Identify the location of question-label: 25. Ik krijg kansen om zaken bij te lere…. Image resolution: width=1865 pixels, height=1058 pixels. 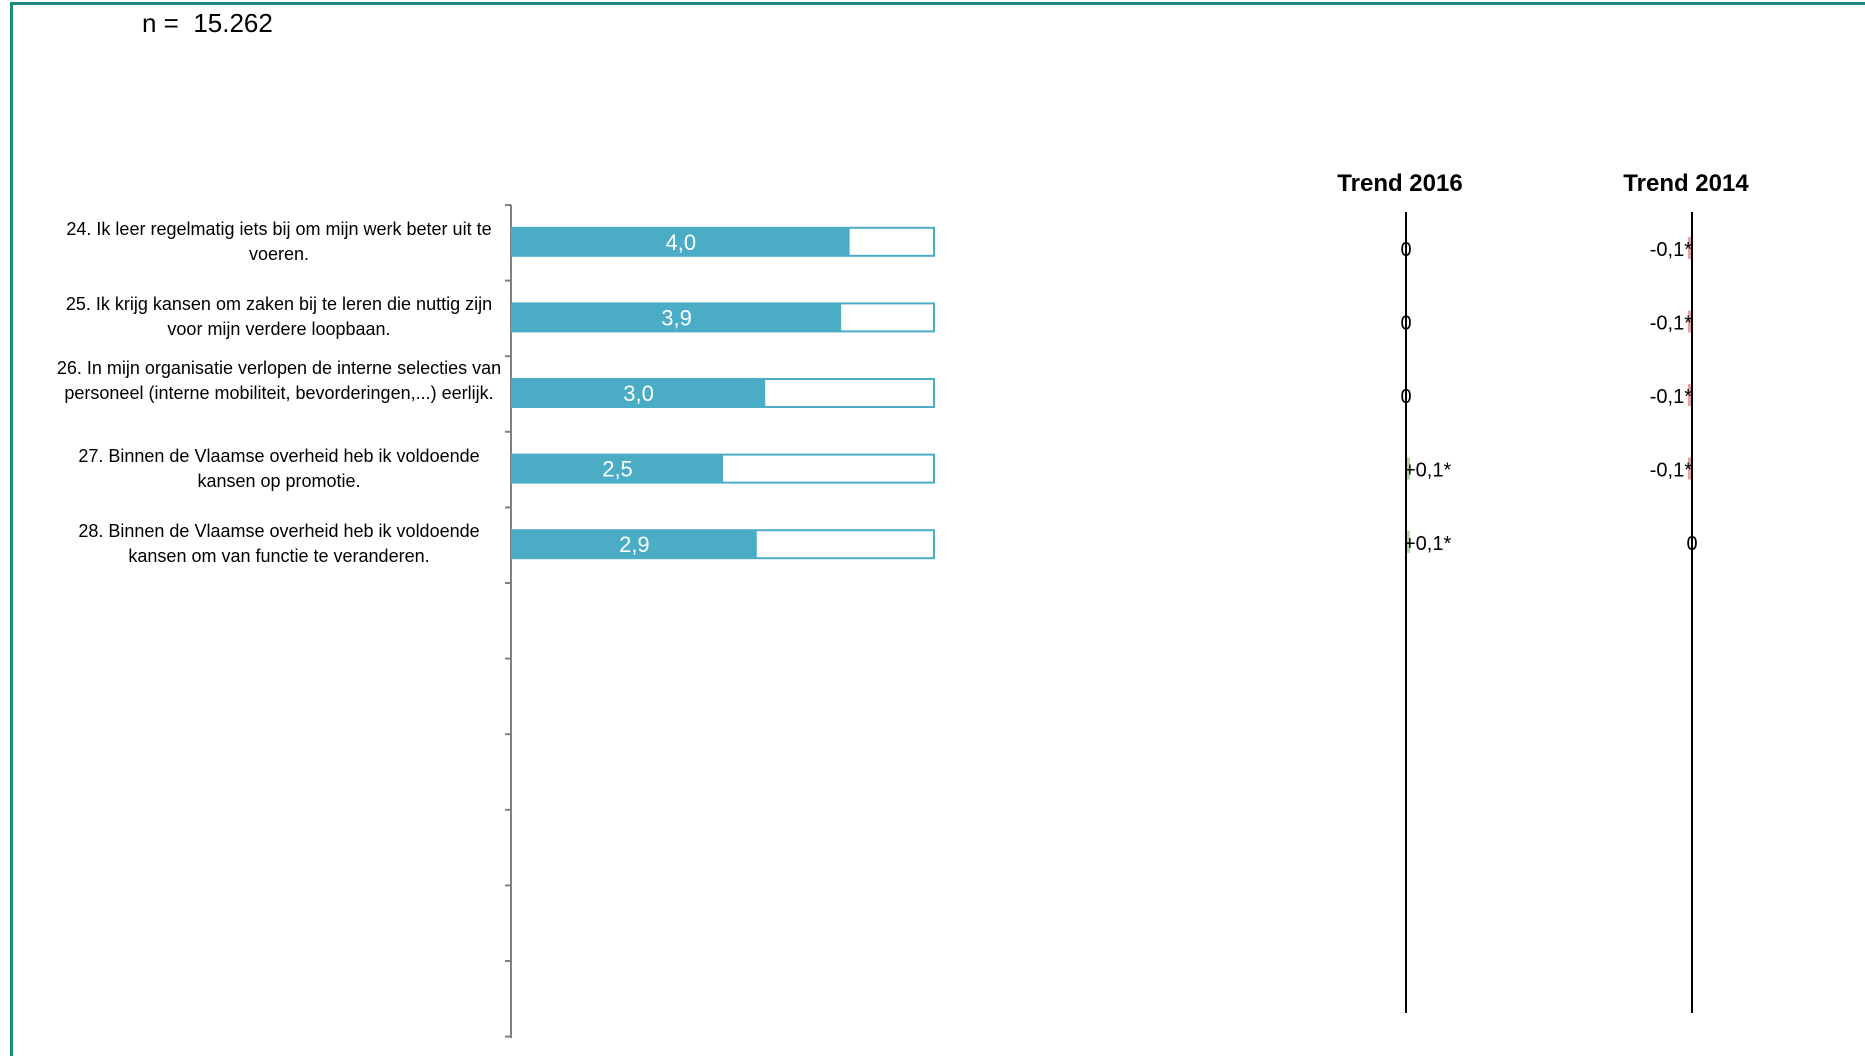
(279, 317).